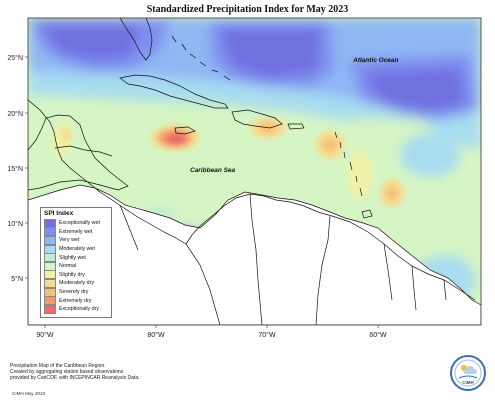  Describe the element at coordinates (468, 373) in the screenshot. I see `cimh-logo: CIMH` at that location.